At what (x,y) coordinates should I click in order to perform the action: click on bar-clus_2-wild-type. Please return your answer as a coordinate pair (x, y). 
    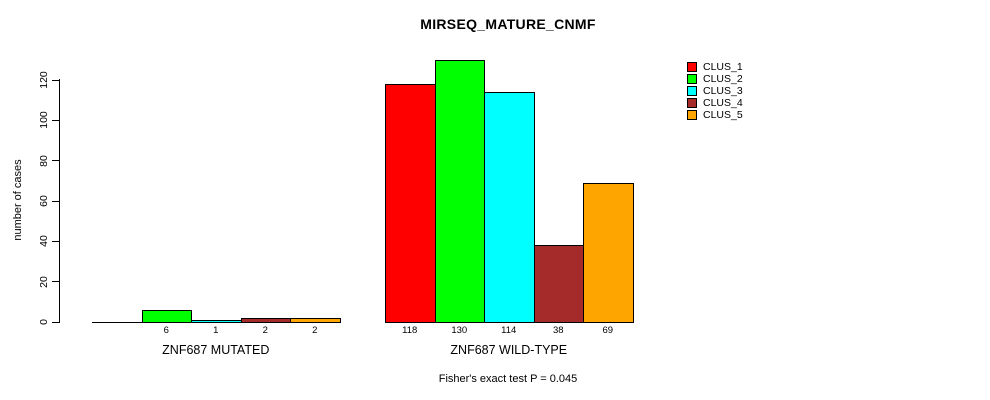
    Looking at the image, I should click on (459, 191).